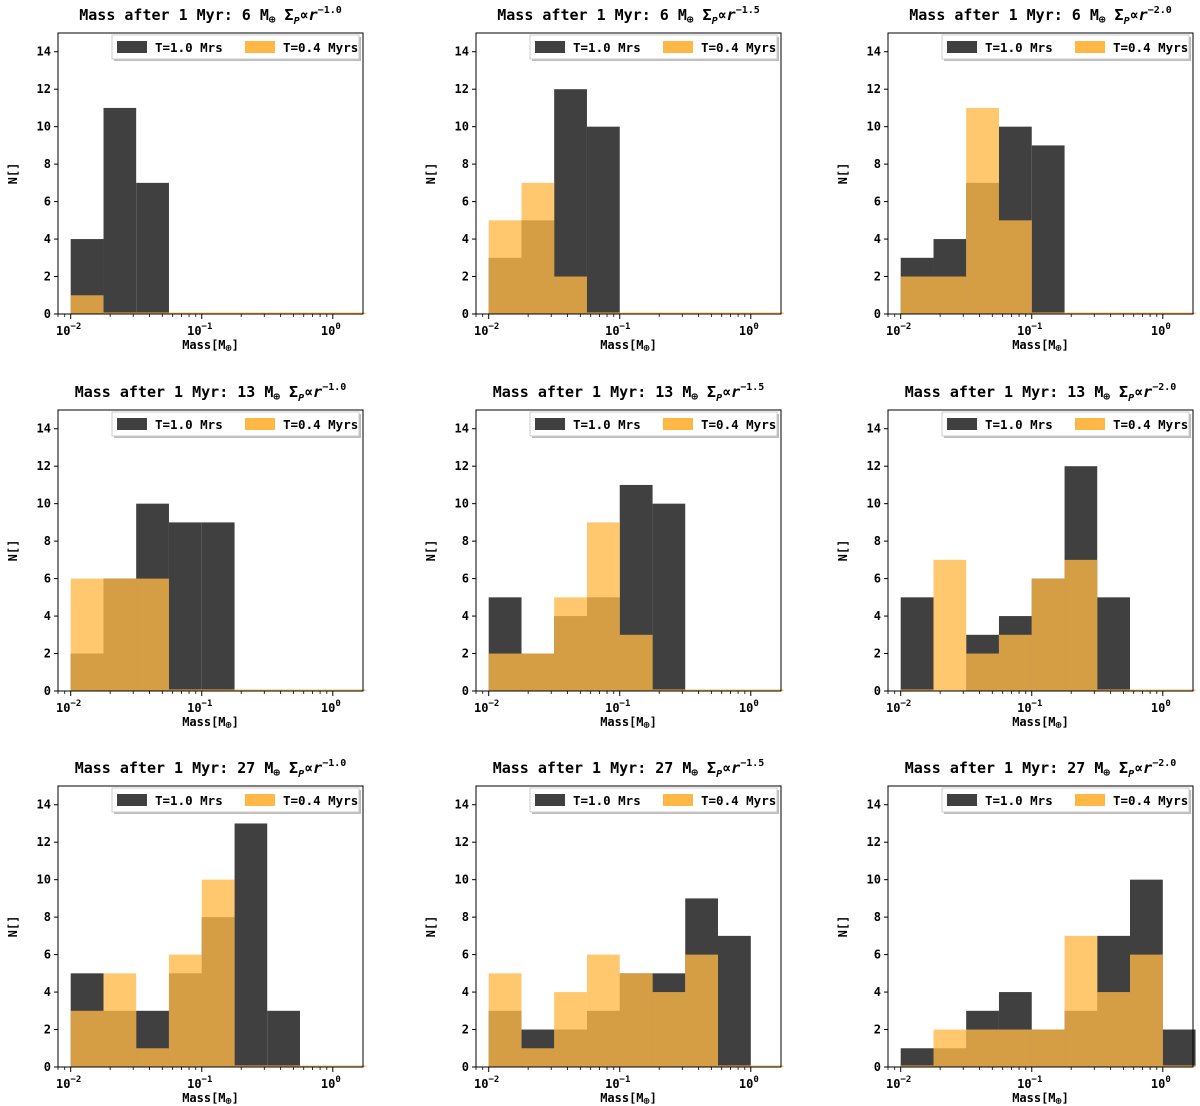 The image size is (1200, 1106). Describe the element at coordinates (877, 691) in the screenshot. I see `y-tick-label: 0` at that location.